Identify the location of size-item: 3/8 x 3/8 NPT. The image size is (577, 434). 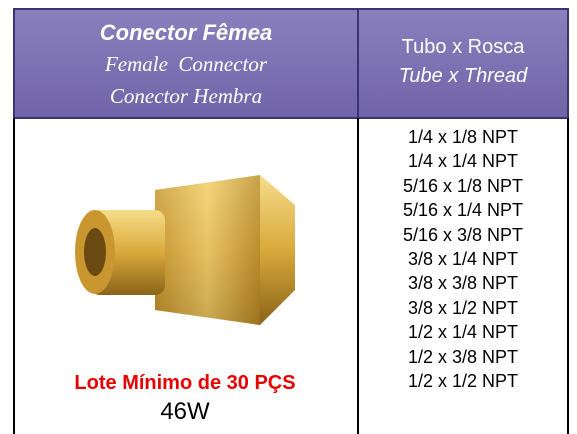
(463, 283).